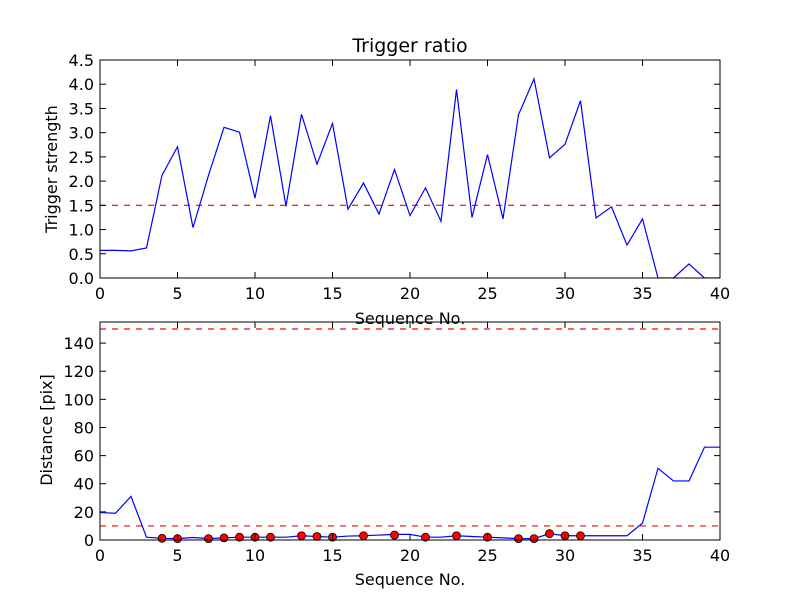 This screenshot has width=800, height=600. What do you see at coordinates (84, 456) in the screenshot?
I see `y-tick-label: 60` at bounding box center [84, 456].